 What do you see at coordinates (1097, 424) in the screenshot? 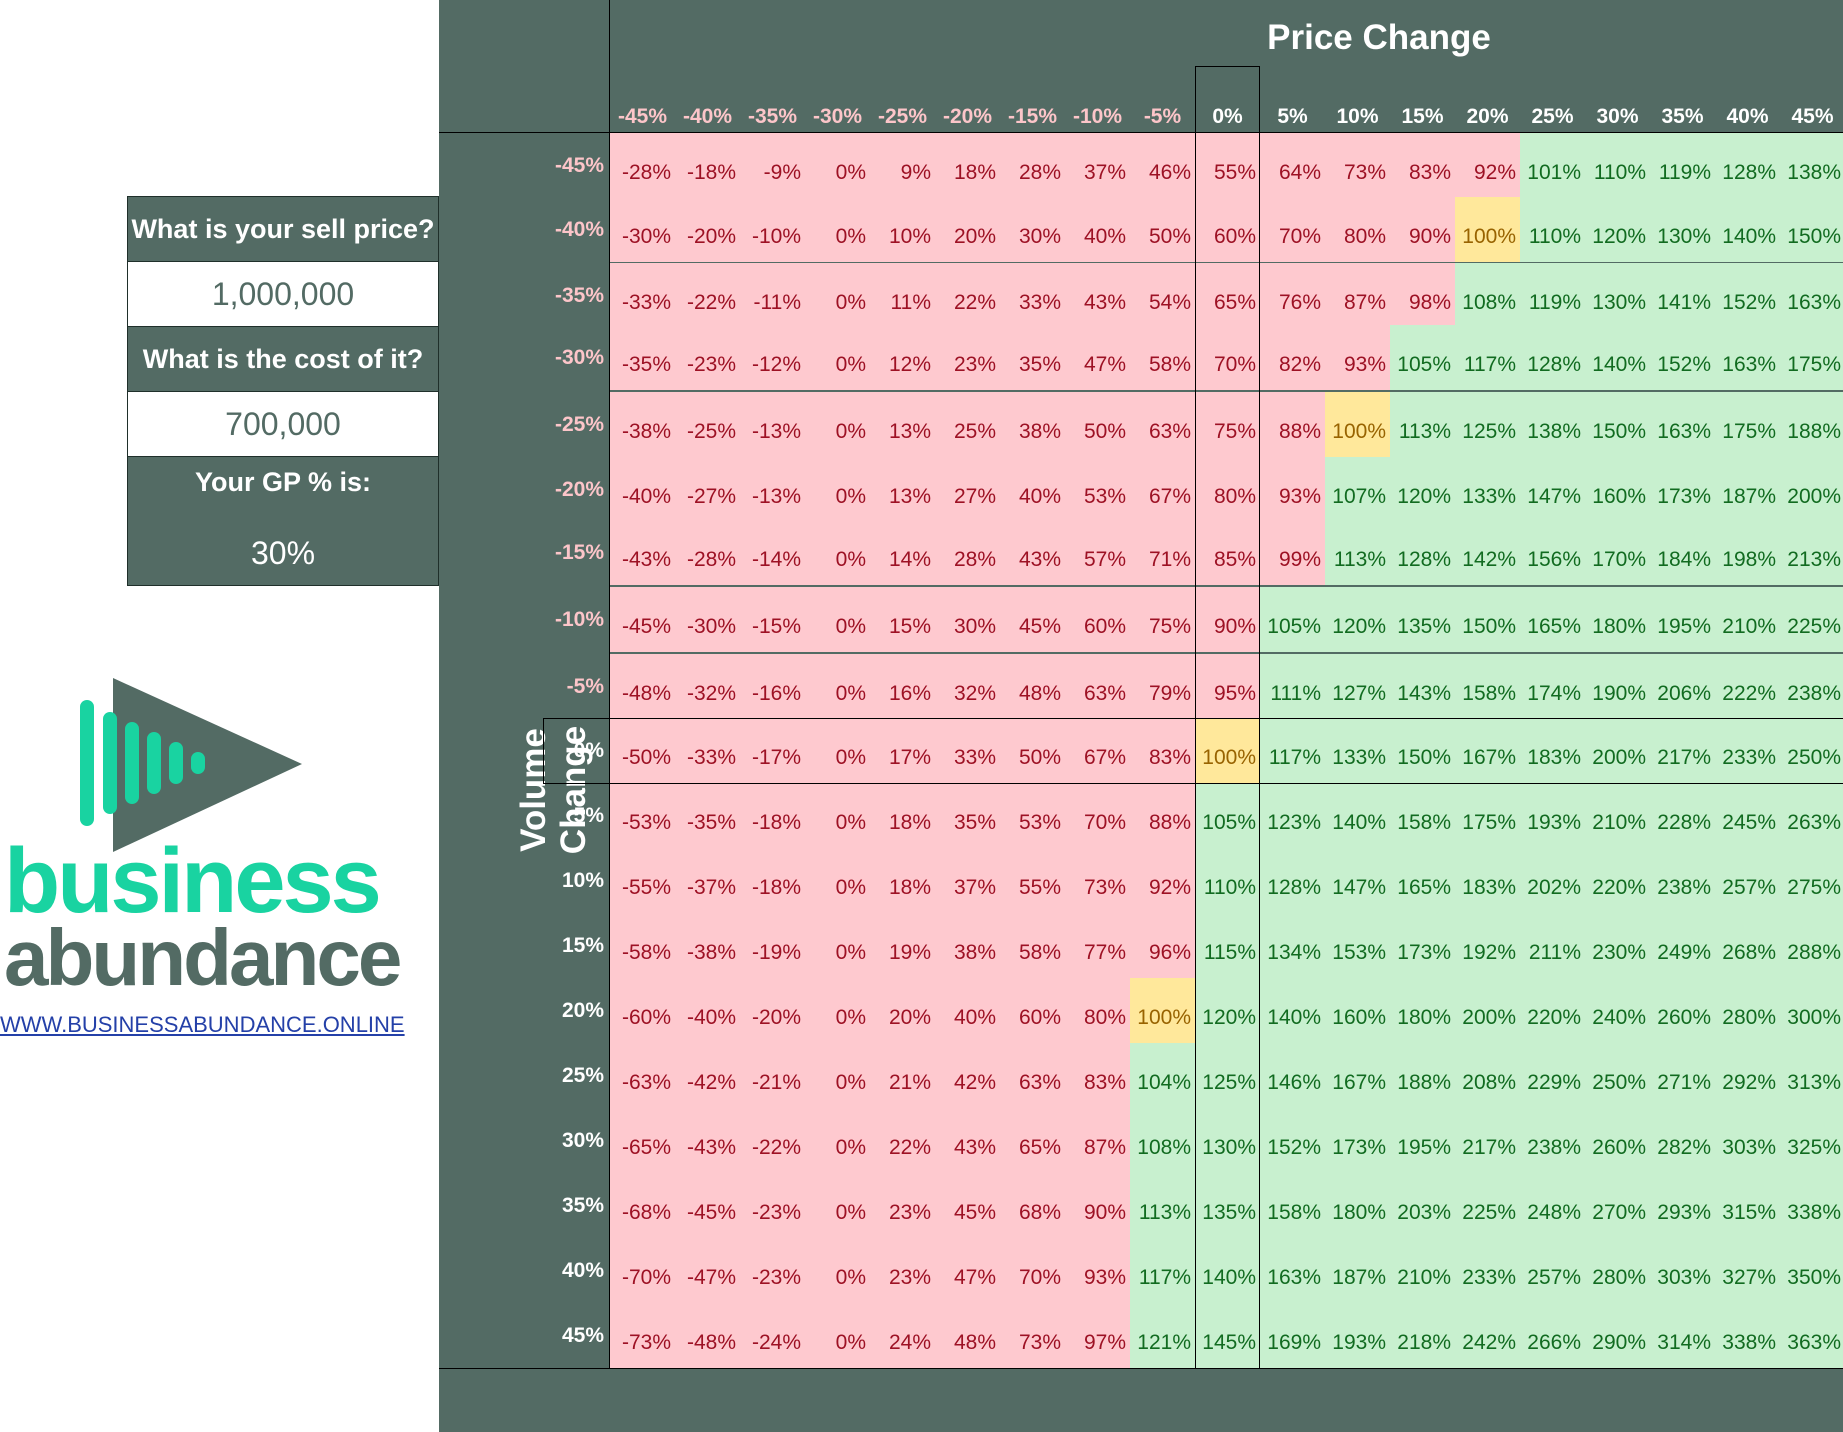
I see `matrix-cell: 50%` at bounding box center [1097, 424].